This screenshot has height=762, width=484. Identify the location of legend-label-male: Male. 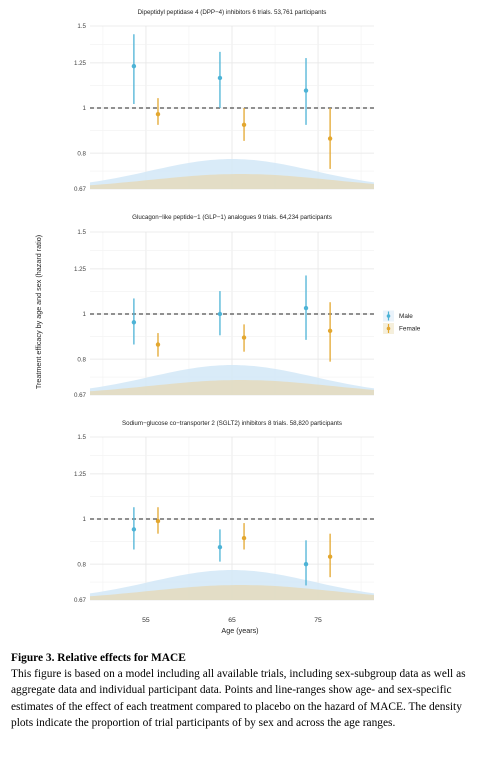
(406, 316).